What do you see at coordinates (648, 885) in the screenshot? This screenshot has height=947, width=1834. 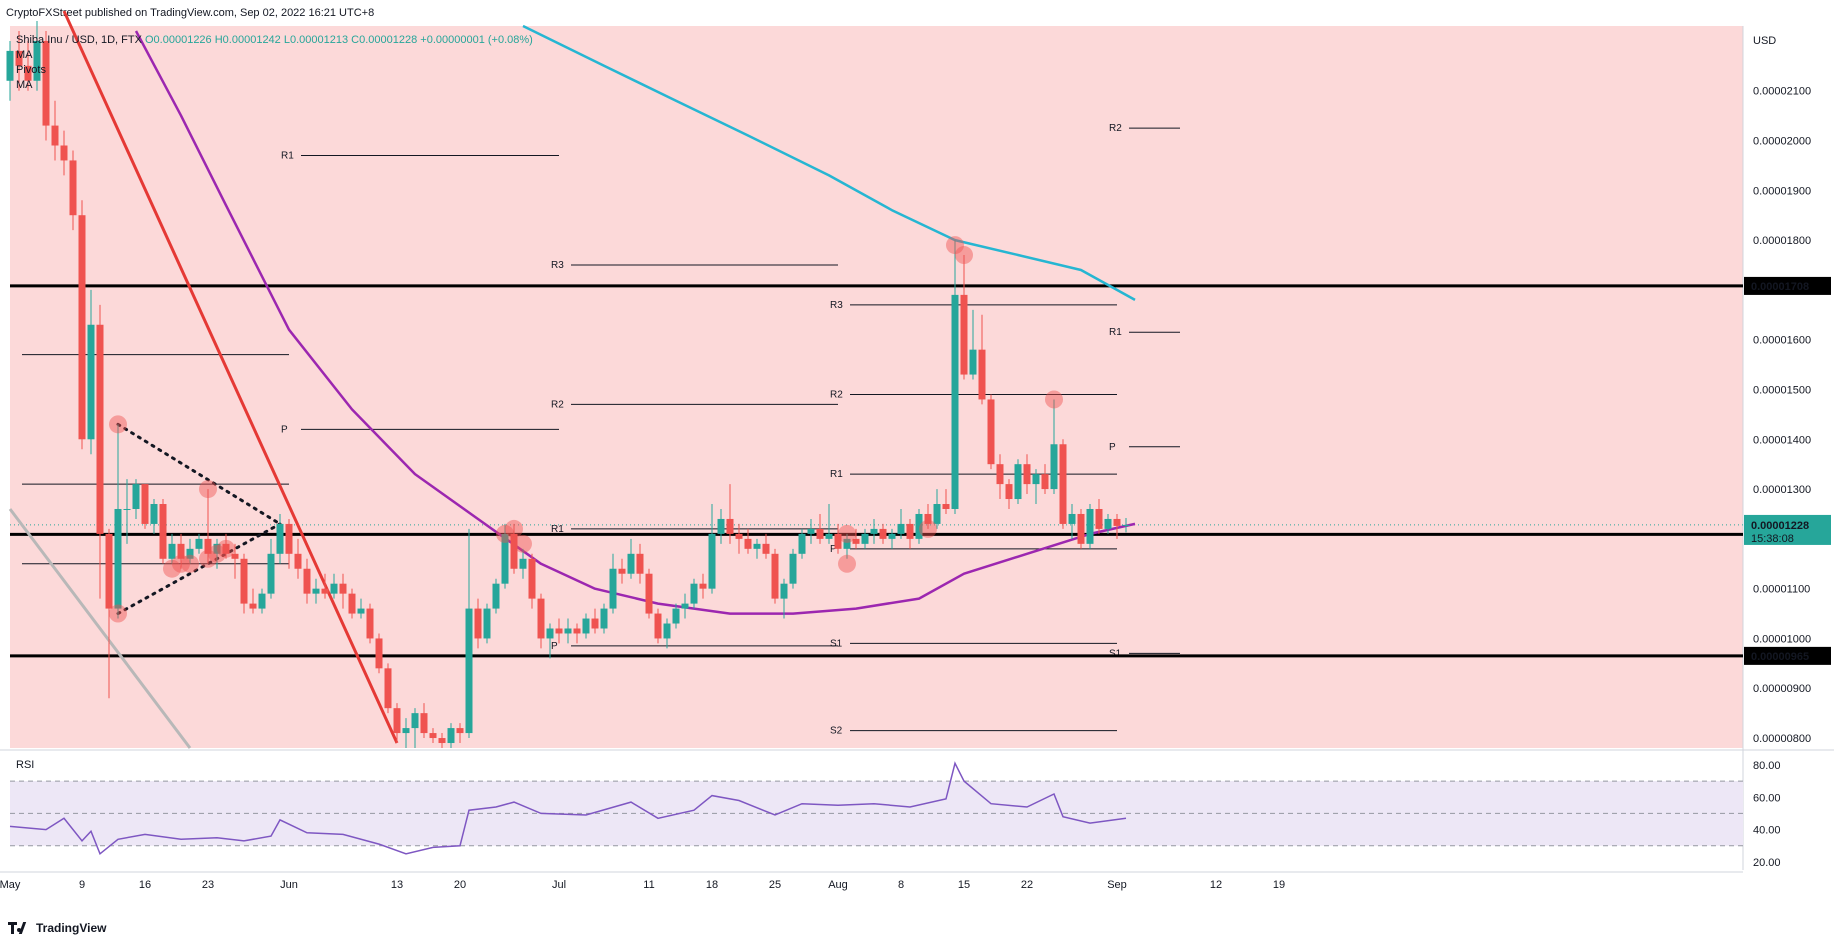 I see `x-tick-label: 11` at bounding box center [648, 885].